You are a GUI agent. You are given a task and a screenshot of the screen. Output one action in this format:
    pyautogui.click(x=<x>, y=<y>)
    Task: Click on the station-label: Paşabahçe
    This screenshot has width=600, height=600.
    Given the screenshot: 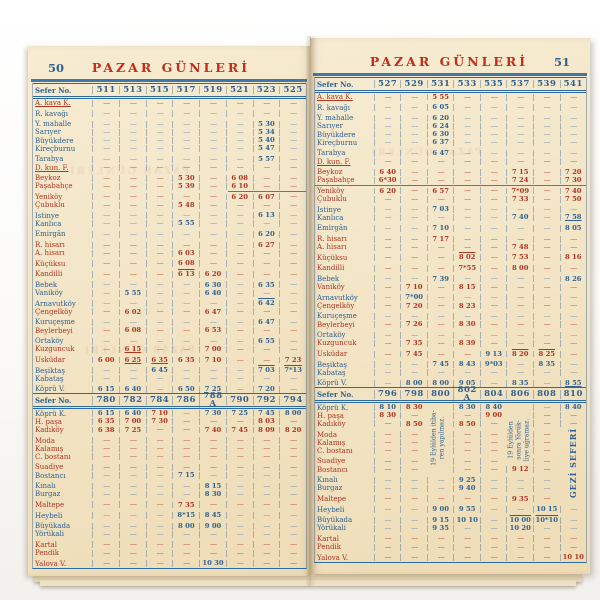 What is the action you would take?
    pyautogui.click(x=54, y=186)
    